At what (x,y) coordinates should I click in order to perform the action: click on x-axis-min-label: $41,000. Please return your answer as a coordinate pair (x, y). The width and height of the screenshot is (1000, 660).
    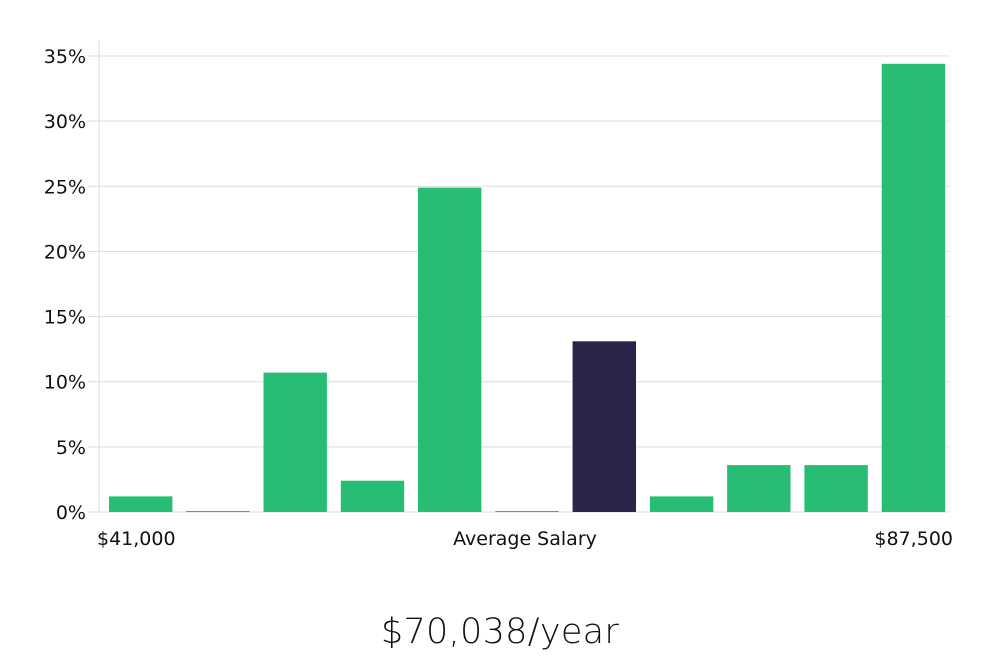
    Looking at the image, I should click on (136, 539).